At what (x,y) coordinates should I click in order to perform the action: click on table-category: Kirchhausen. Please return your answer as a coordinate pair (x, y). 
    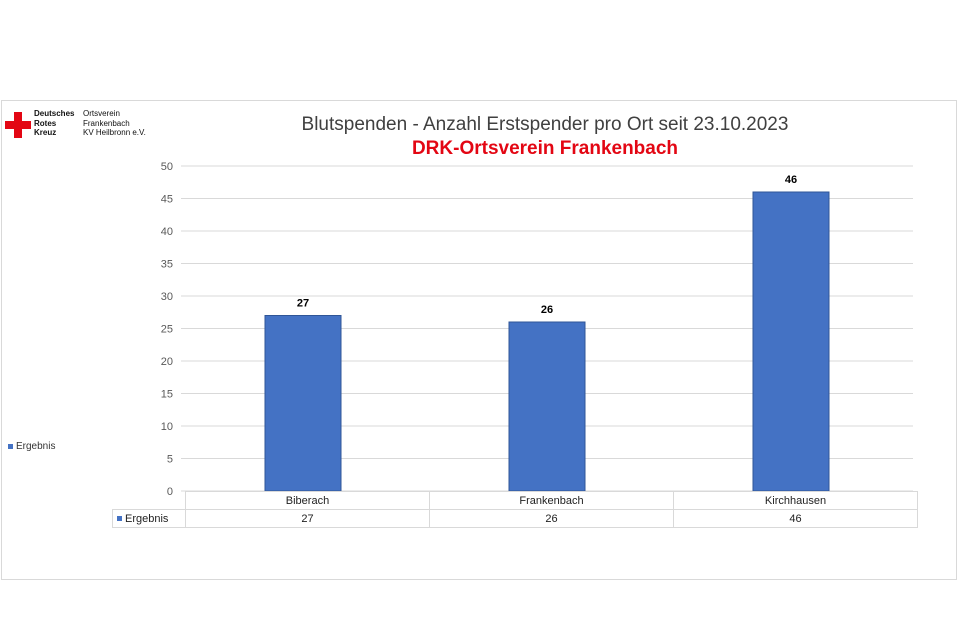
    Looking at the image, I should click on (795, 500).